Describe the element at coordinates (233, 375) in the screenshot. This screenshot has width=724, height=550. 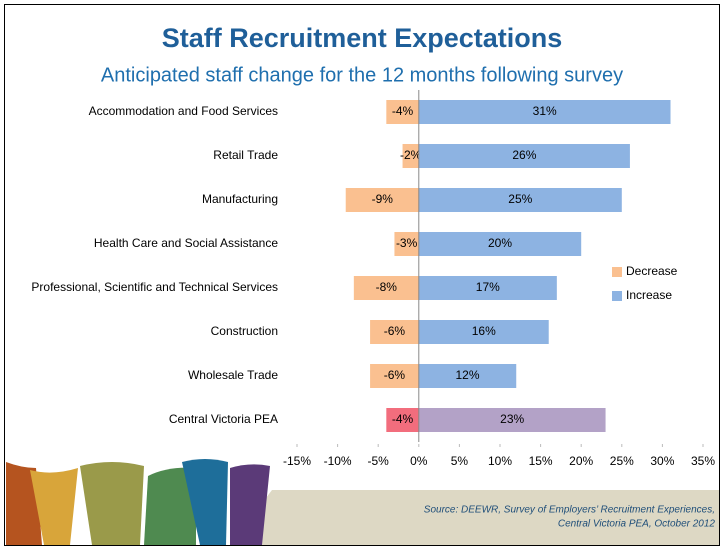
I see `category-label: Wholesale Trade` at that location.